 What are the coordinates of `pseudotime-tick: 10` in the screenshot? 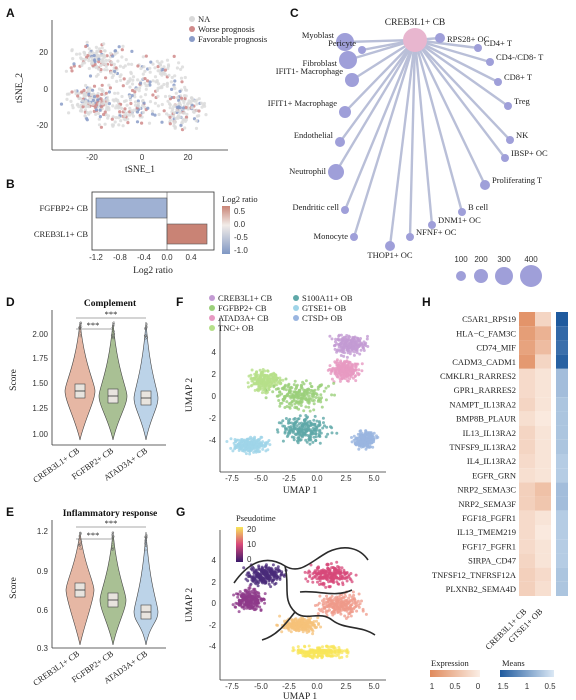 It's located at (251, 544).